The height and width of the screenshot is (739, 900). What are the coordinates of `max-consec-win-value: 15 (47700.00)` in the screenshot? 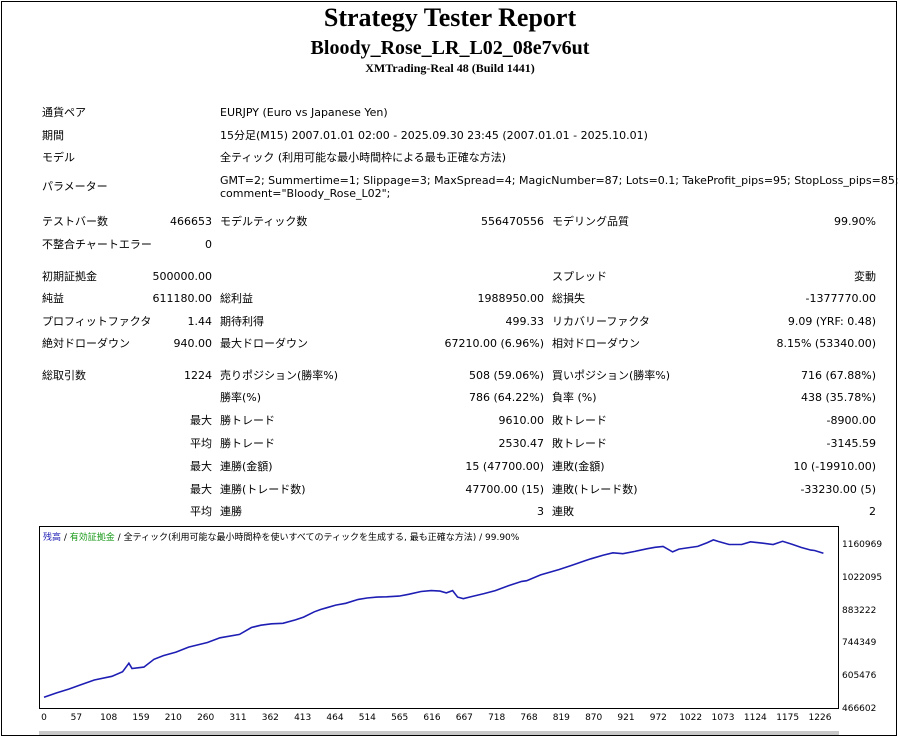 It's located at (504, 466).